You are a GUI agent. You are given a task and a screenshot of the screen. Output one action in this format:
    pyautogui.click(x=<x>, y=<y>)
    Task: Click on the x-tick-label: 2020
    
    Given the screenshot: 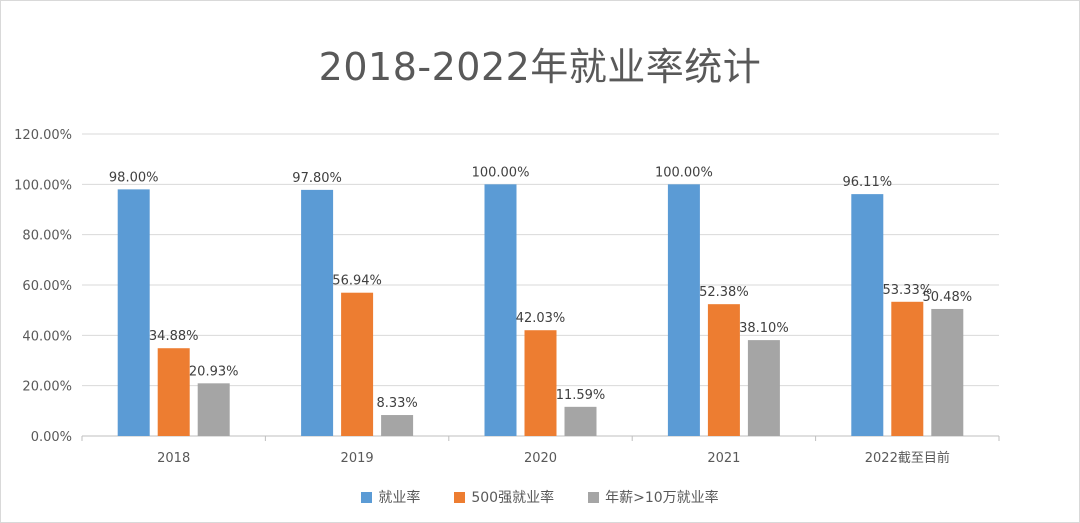 What is the action you would take?
    pyautogui.click(x=540, y=458)
    